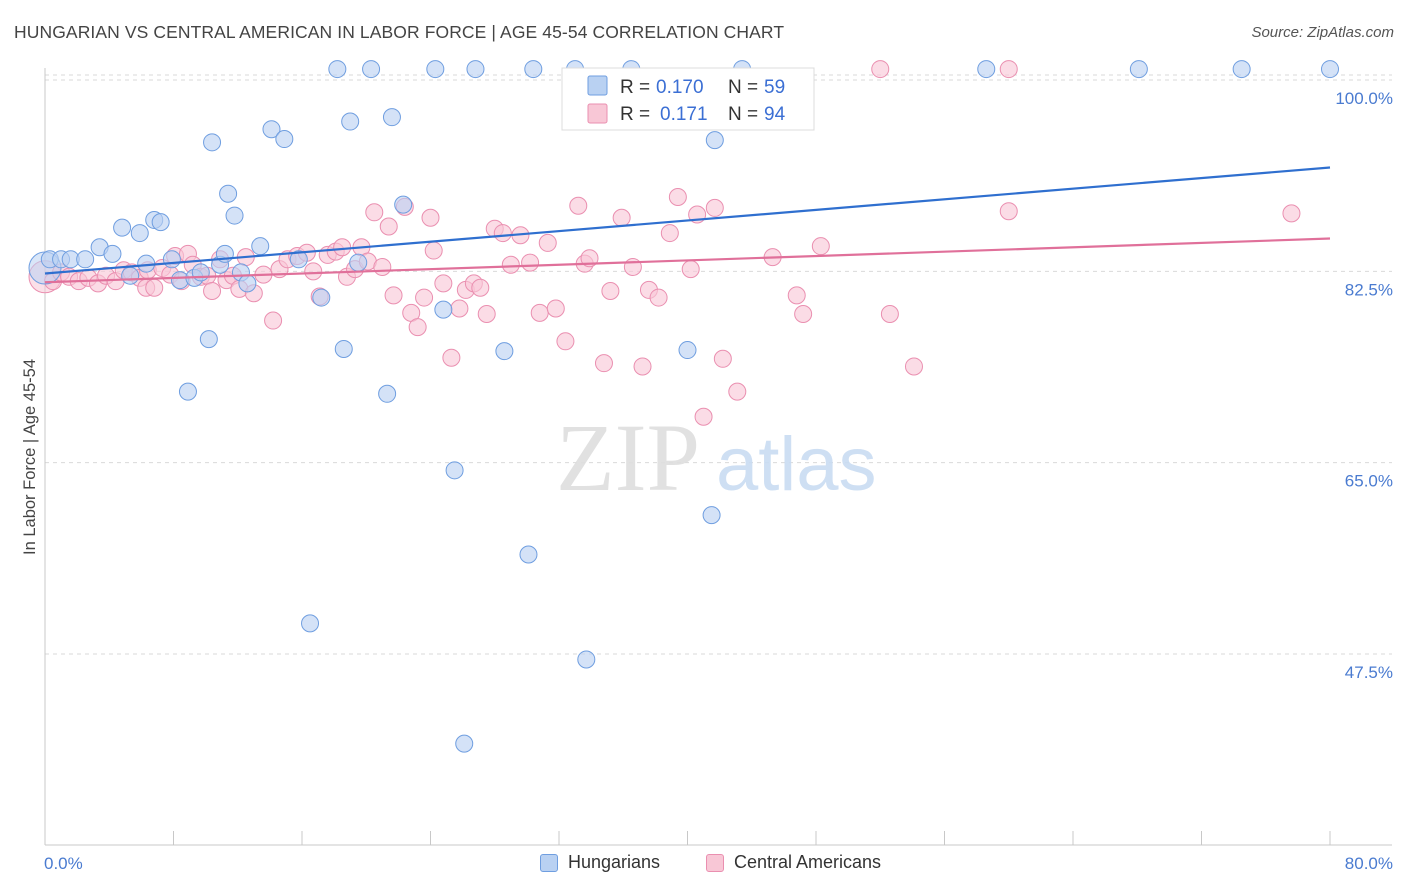 This screenshot has height=892, width=1406. What do you see at coordinates (687, 220) in the screenshot?
I see `hungarians-trend-line` at bounding box center [687, 220].